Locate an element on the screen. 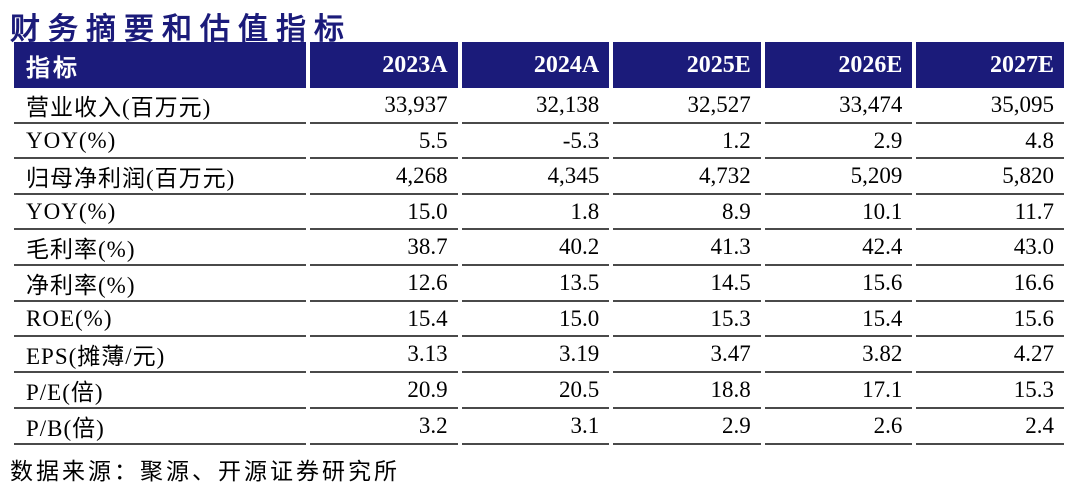 The height and width of the screenshot is (491, 1080). row-label: 营业收入(百万元) is located at coordinates (160, 106).